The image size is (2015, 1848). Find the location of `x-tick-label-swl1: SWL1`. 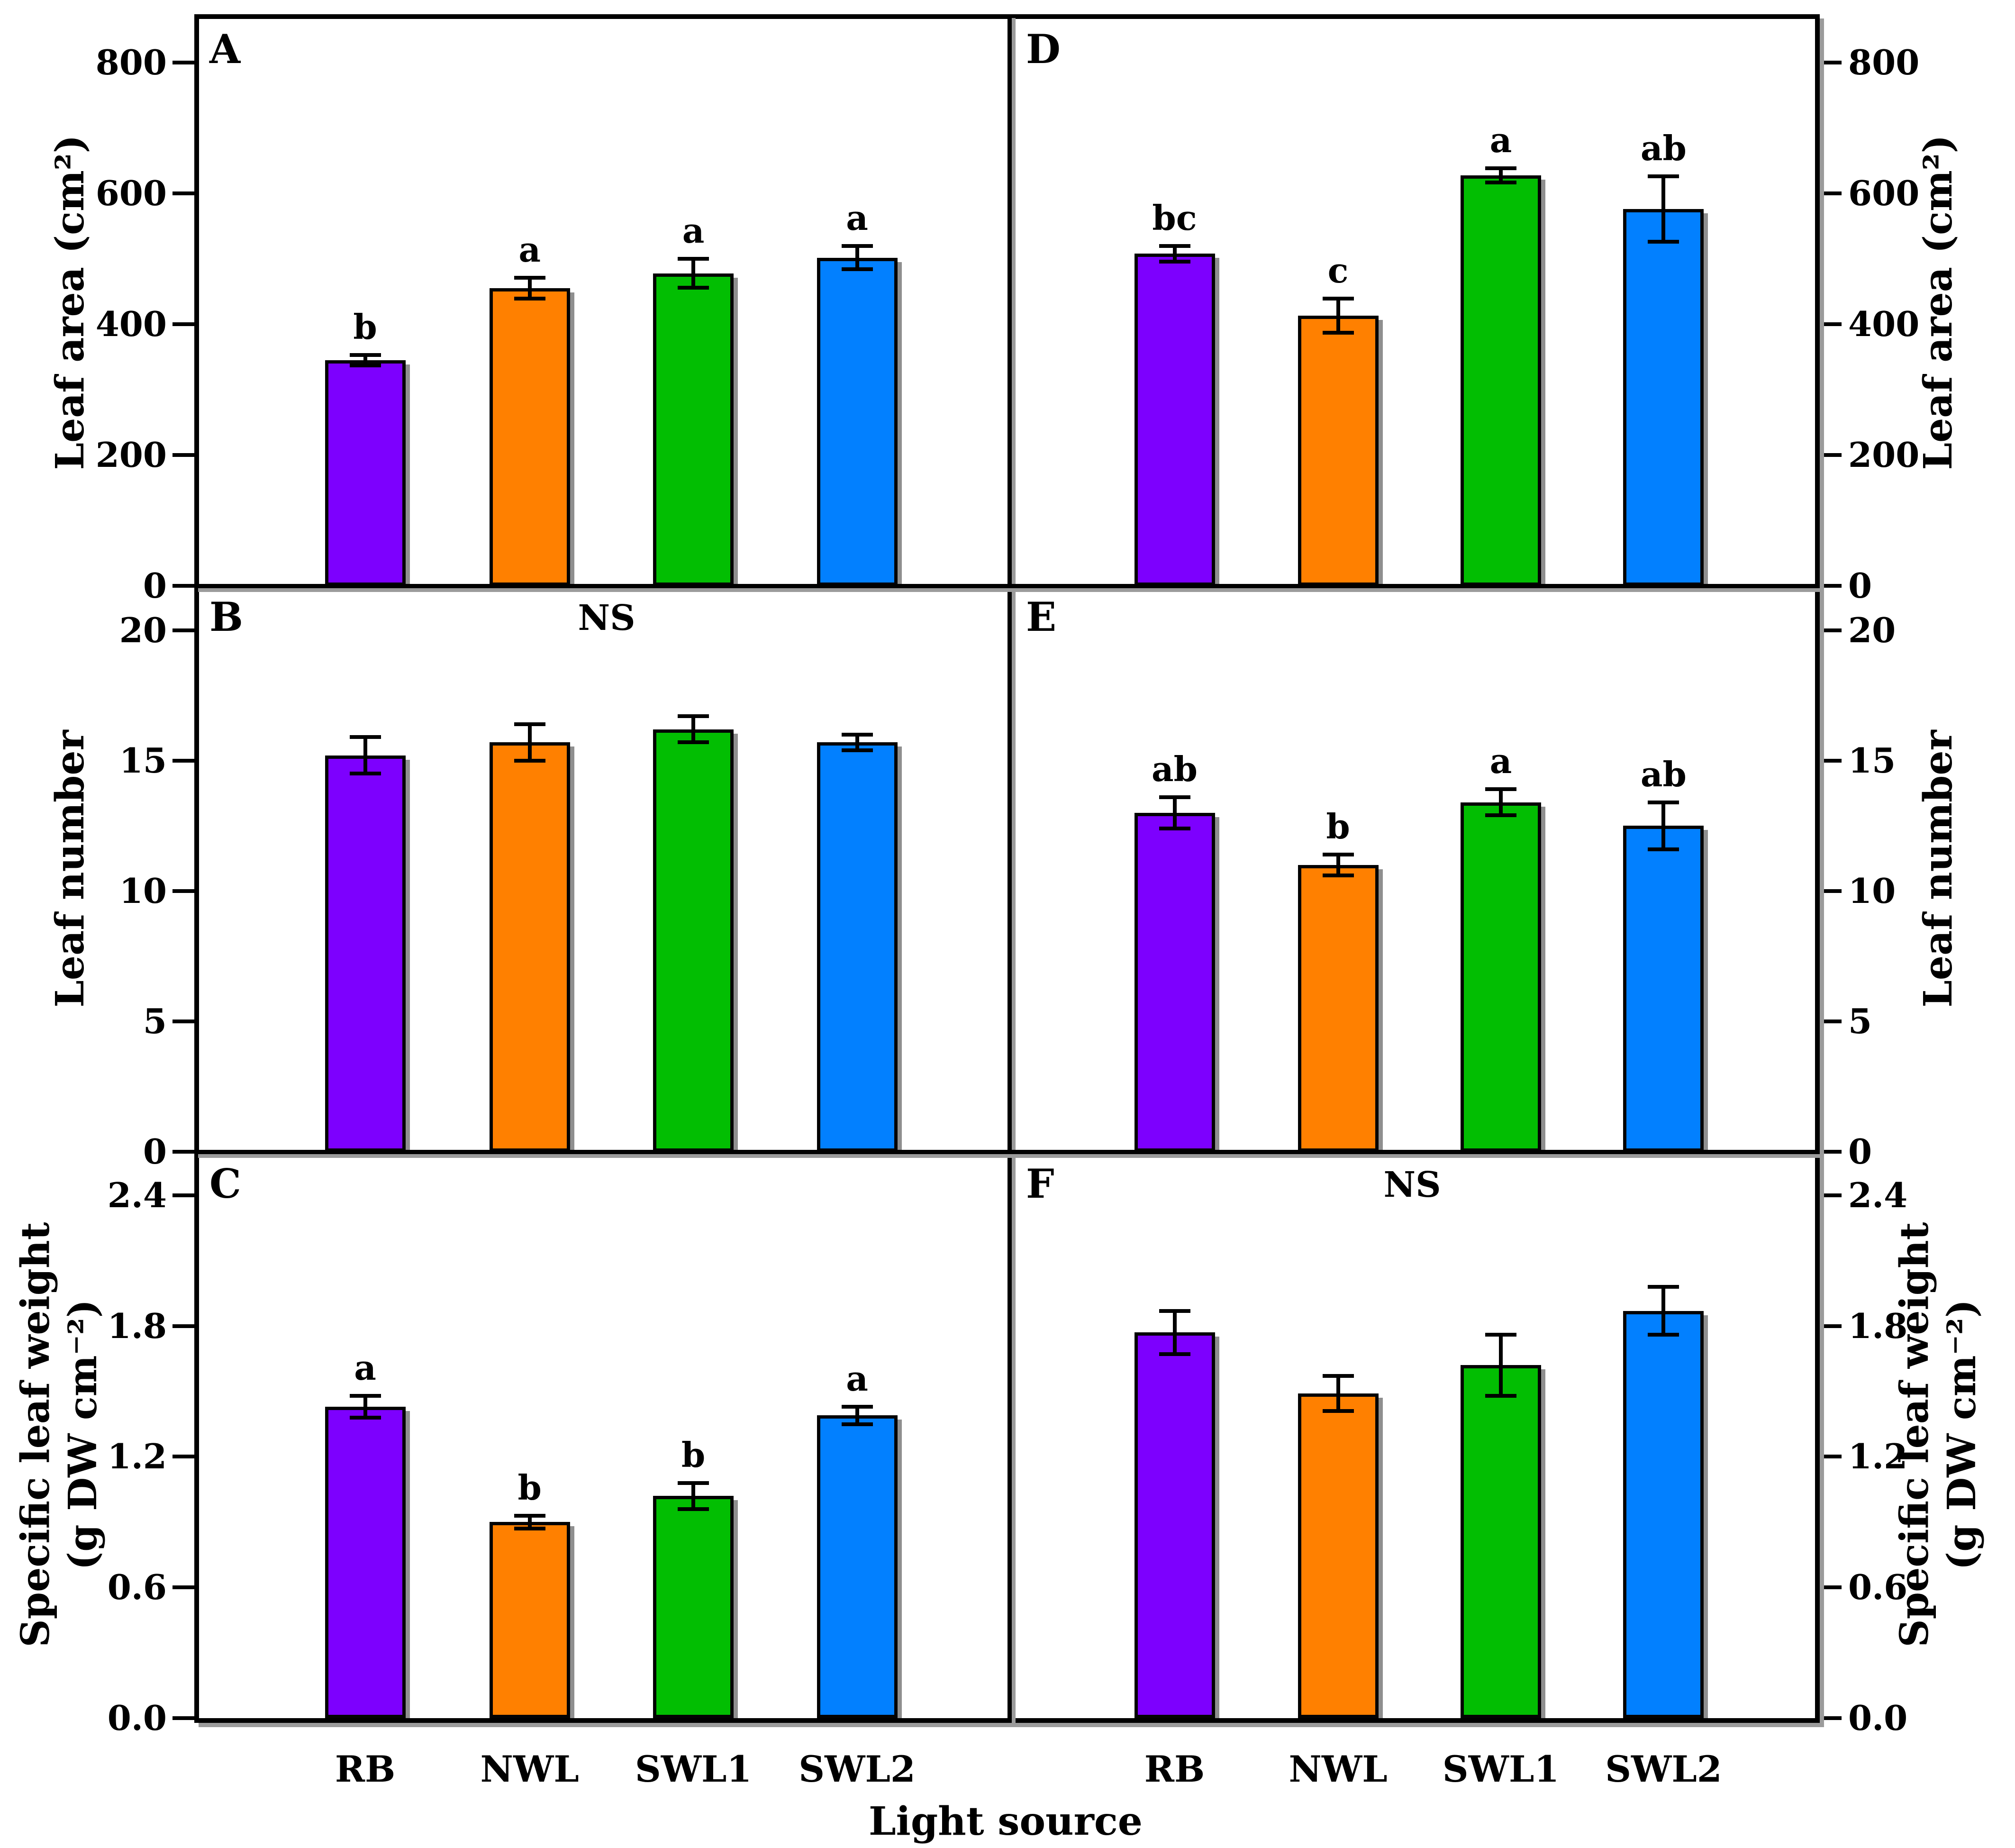

x-tick-label-swl1: SWL1 is located at coordinates (1501, 1769).